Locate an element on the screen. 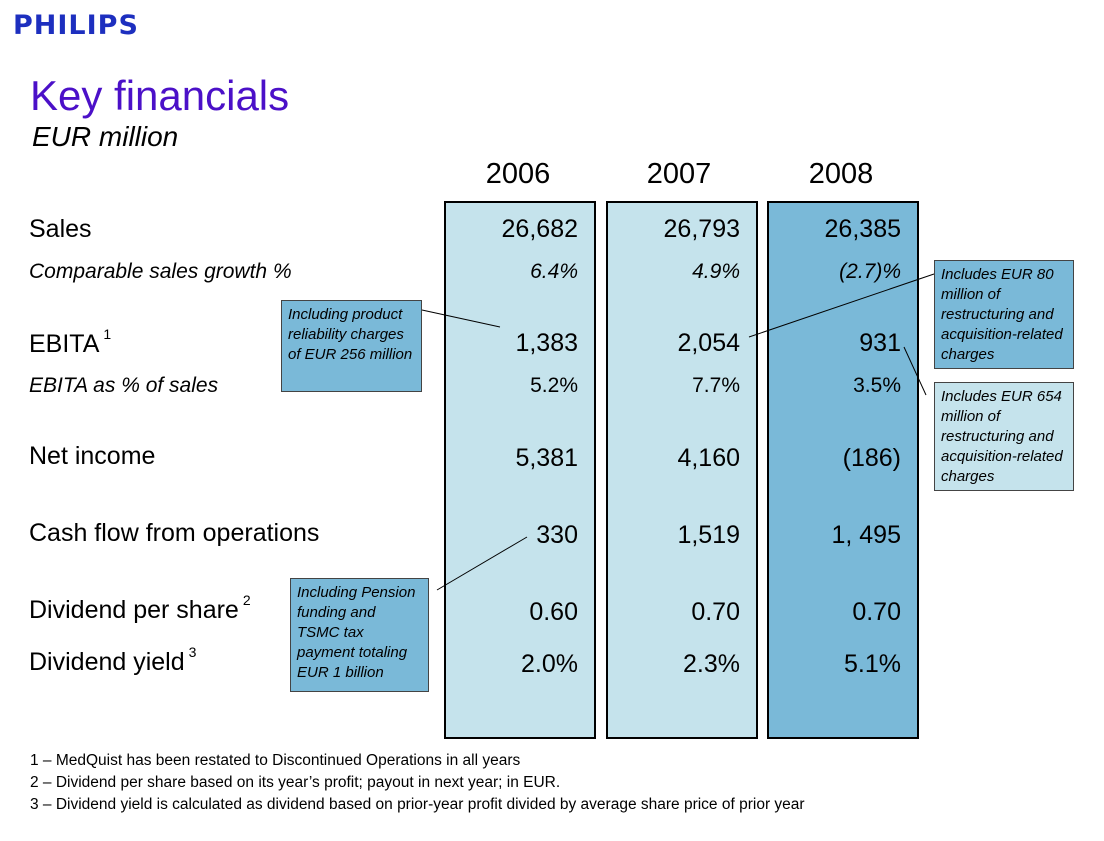 Image resolution: width=1104 pixels, height=841 pixels. value-ebita-pct-2007: 7.7% is located at coordinates (716, 385).